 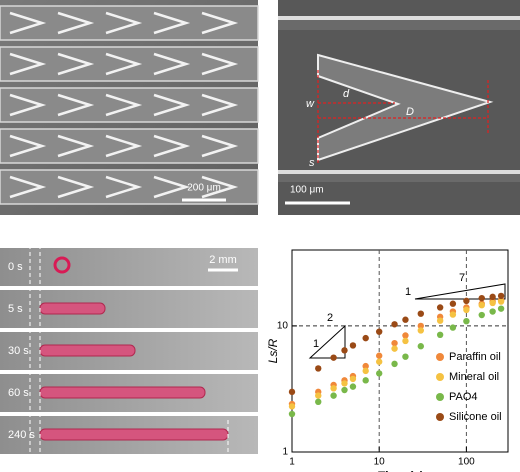 What do you see at coordinates (18, 351) in the screenshot?
I see `time-label: 30 s` at bounding box center [18, 351].